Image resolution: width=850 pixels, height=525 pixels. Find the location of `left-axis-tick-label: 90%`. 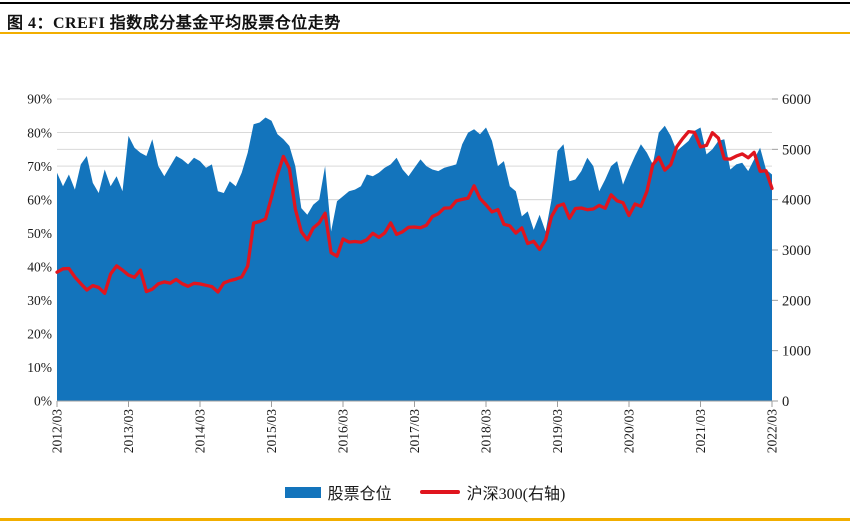

left-axis-tick-label: 90% is located at coordinates (39, 99).